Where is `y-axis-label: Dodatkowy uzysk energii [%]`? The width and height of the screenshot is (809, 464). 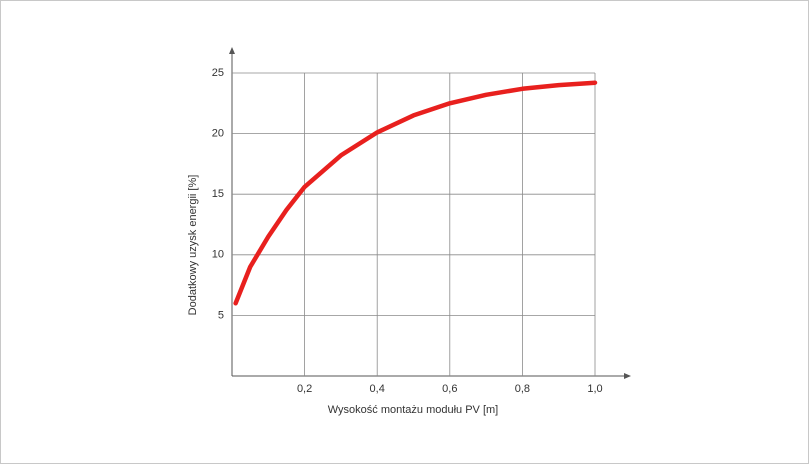
y-axis-label: Dodatkowy uzysk energii [%] is located at coordinates (193, 245).